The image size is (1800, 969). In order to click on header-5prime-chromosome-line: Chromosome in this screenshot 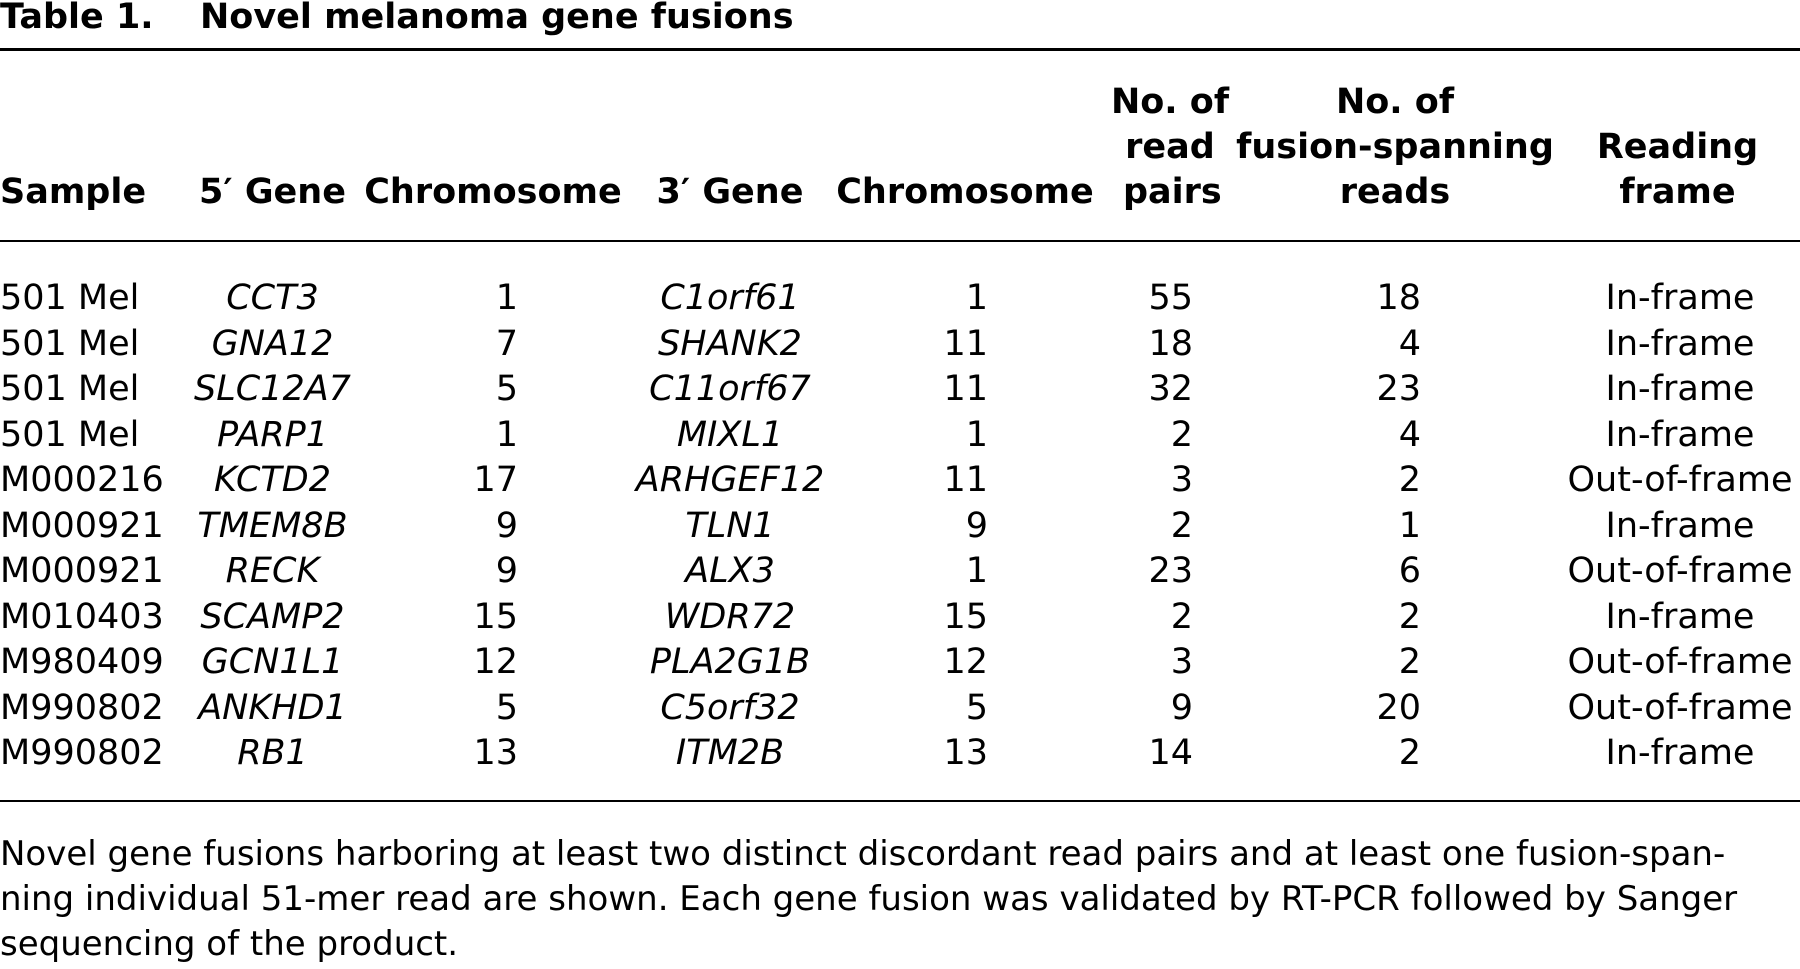, I will do `click(493, 192)`.